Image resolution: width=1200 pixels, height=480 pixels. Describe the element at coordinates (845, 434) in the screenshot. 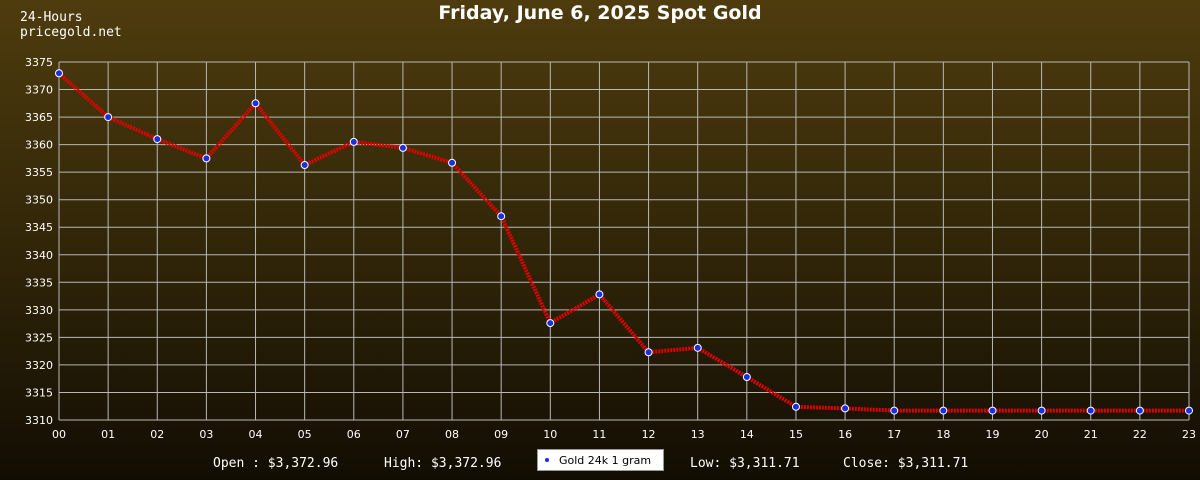

I see `x-tick-label: 16` at that location.